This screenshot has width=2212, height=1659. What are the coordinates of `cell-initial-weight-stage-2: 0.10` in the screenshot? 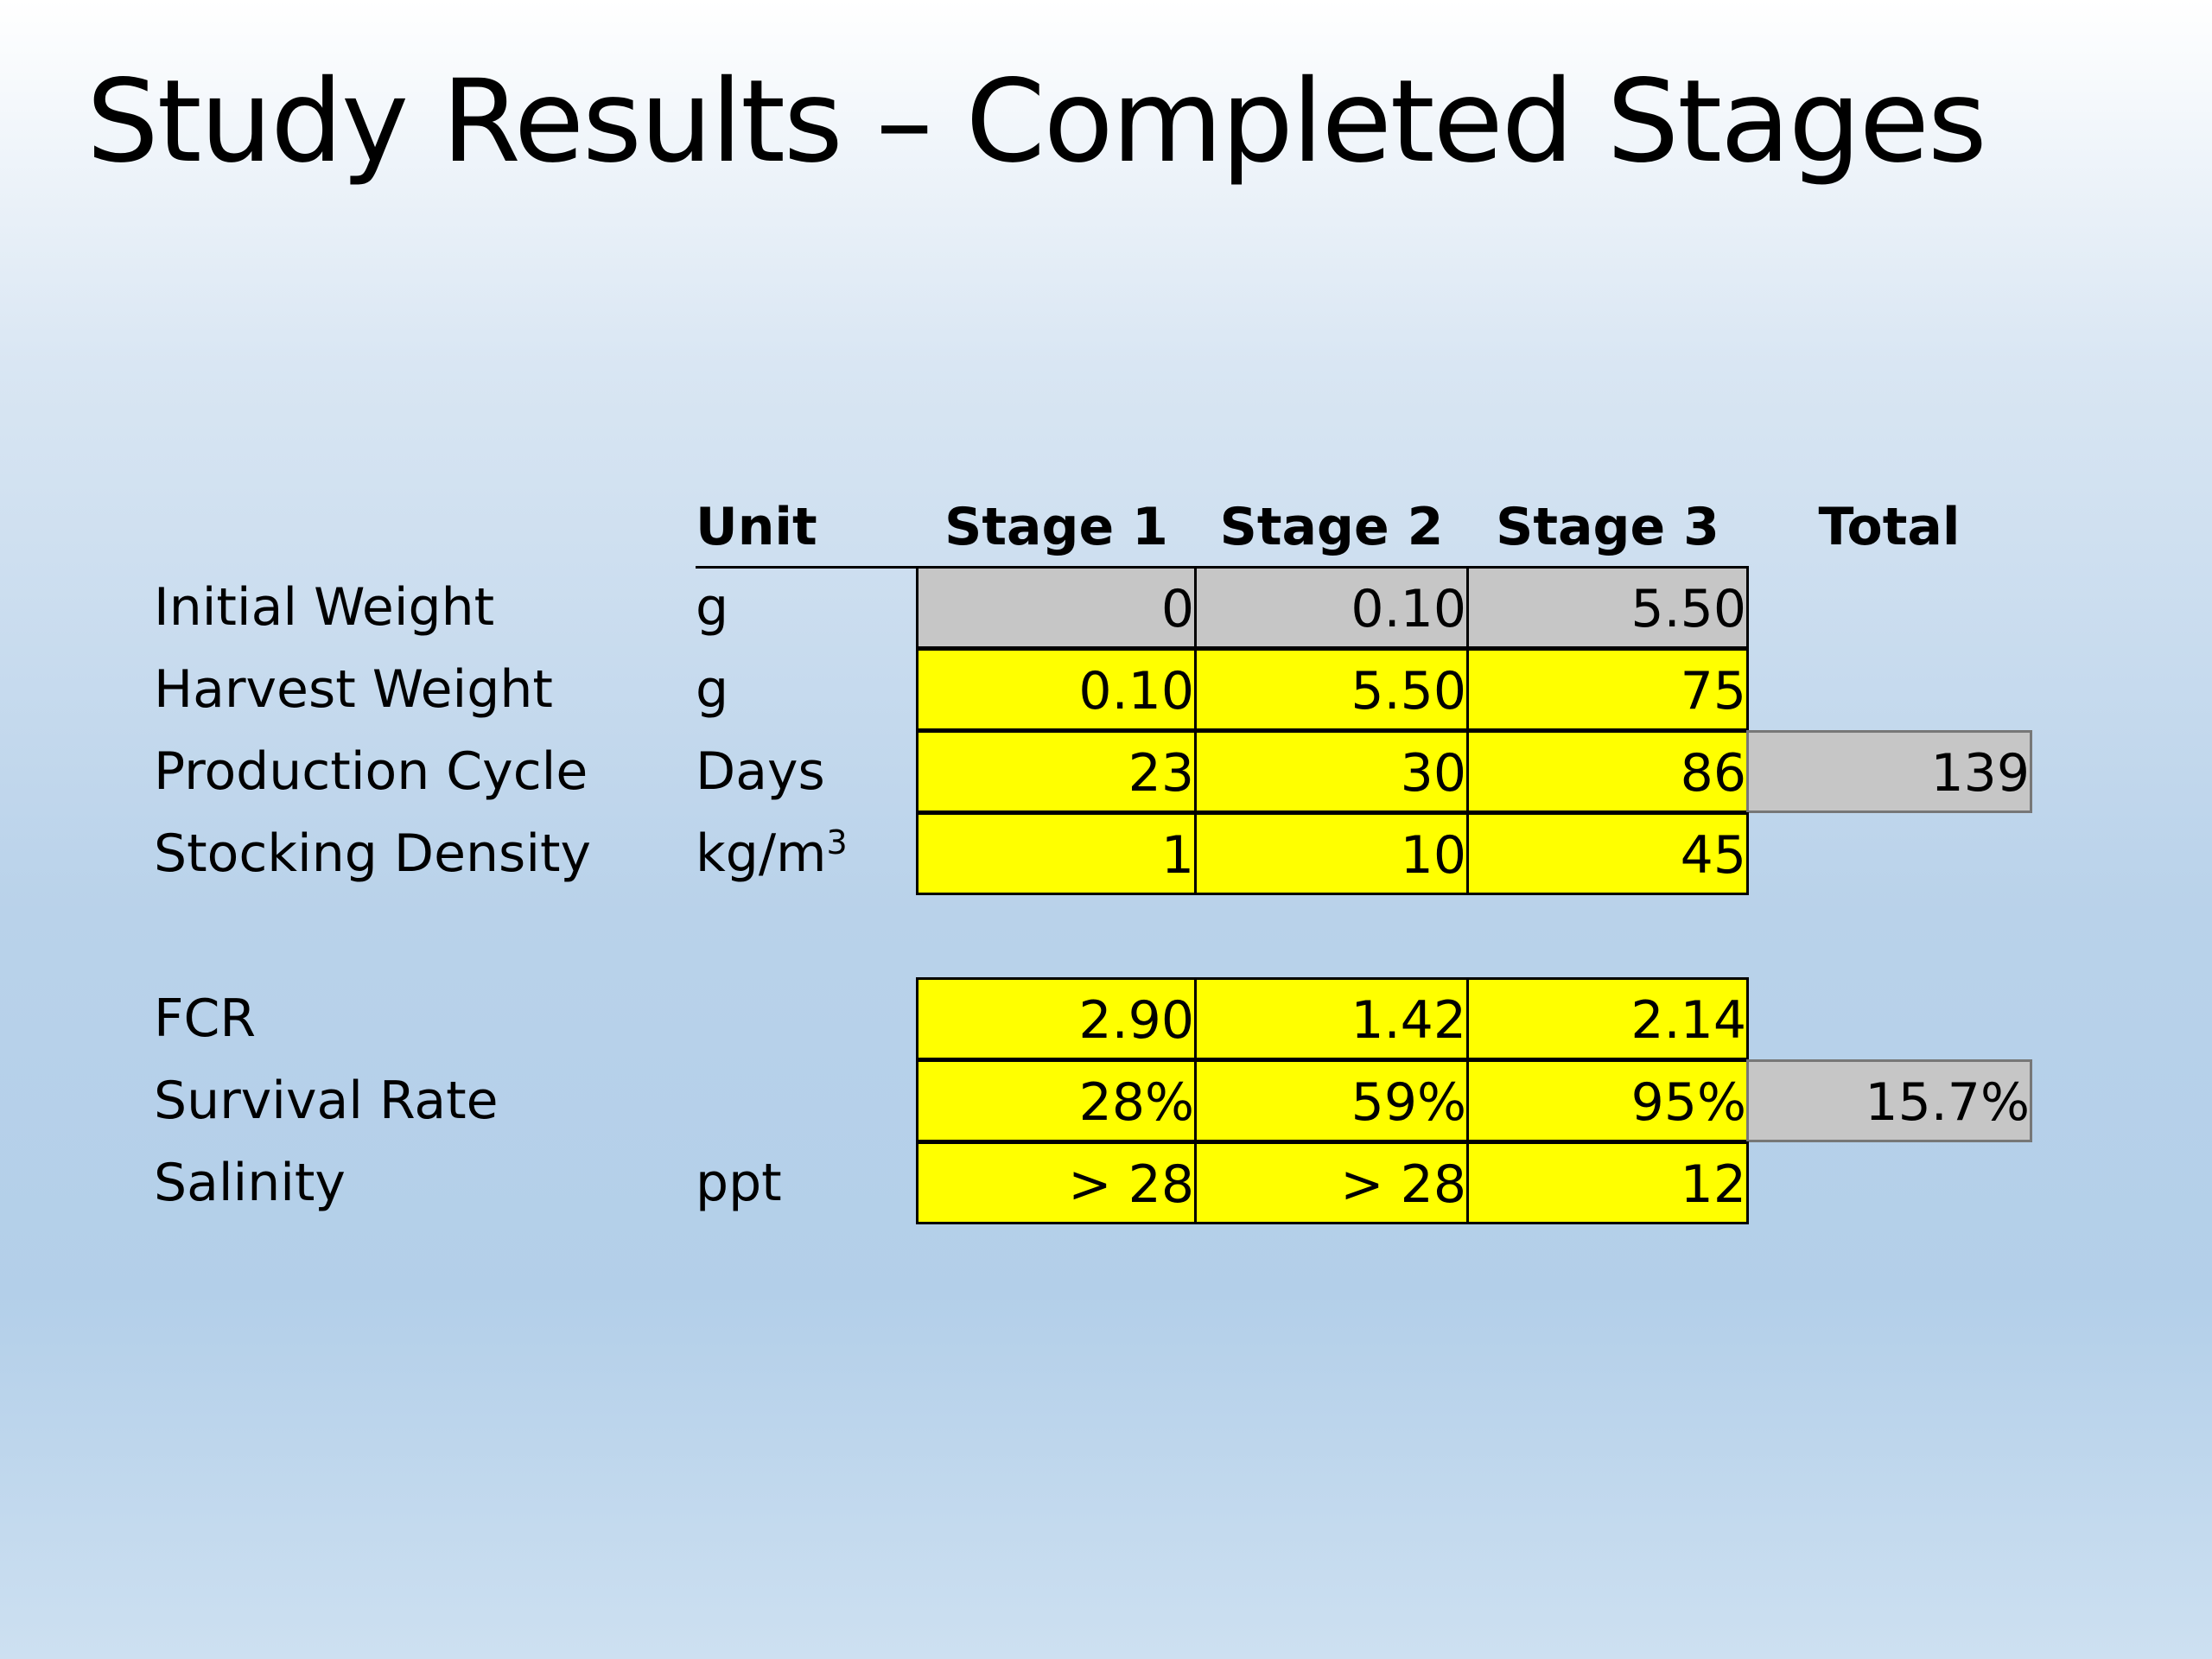 It's located at (1331, 607).